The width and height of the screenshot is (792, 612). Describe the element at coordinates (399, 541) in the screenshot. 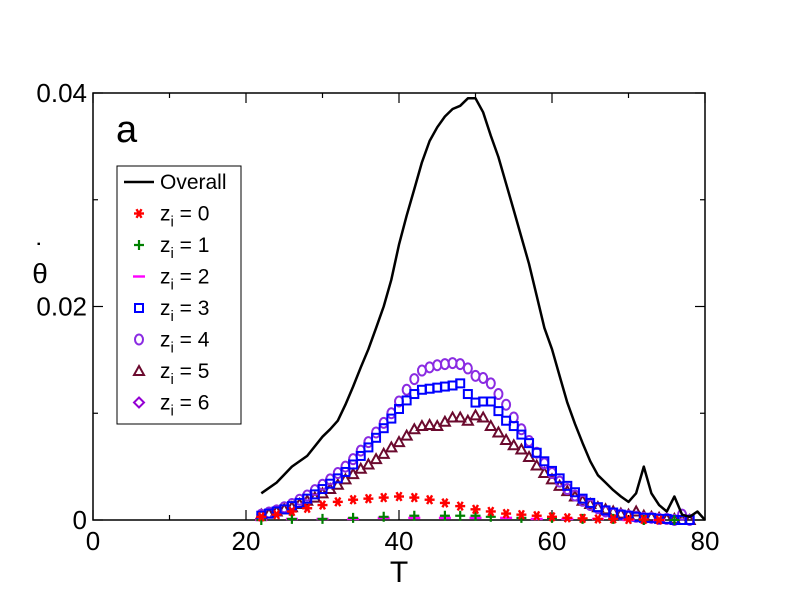

I see `x-tick-label: 40` at that location.